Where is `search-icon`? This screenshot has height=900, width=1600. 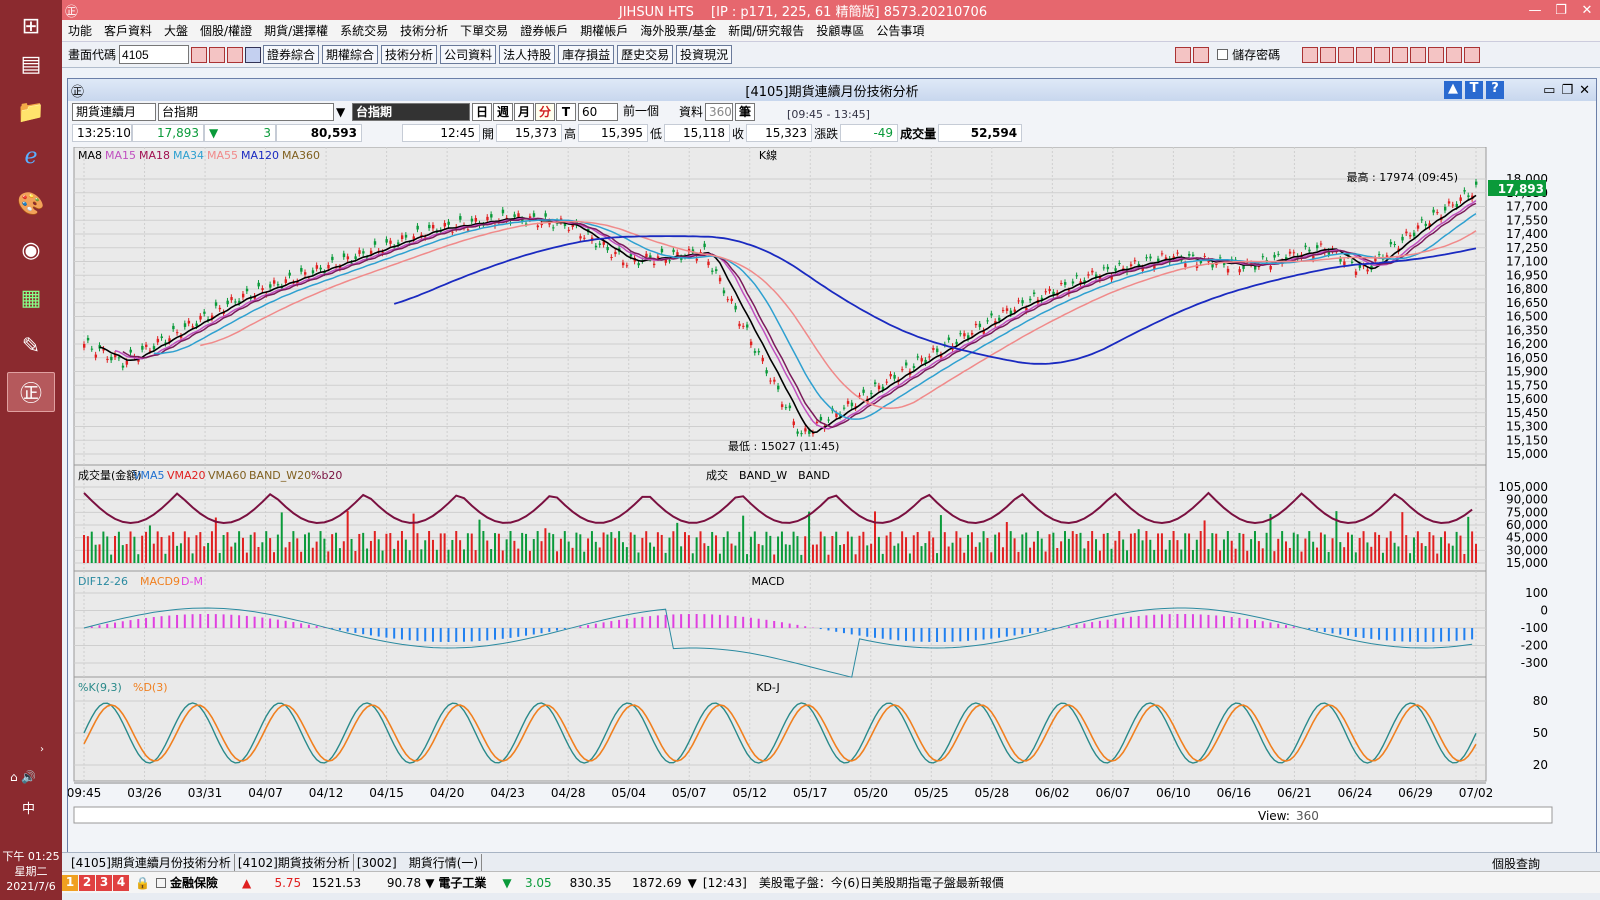 search-icon is located at coordinates (199, 54).